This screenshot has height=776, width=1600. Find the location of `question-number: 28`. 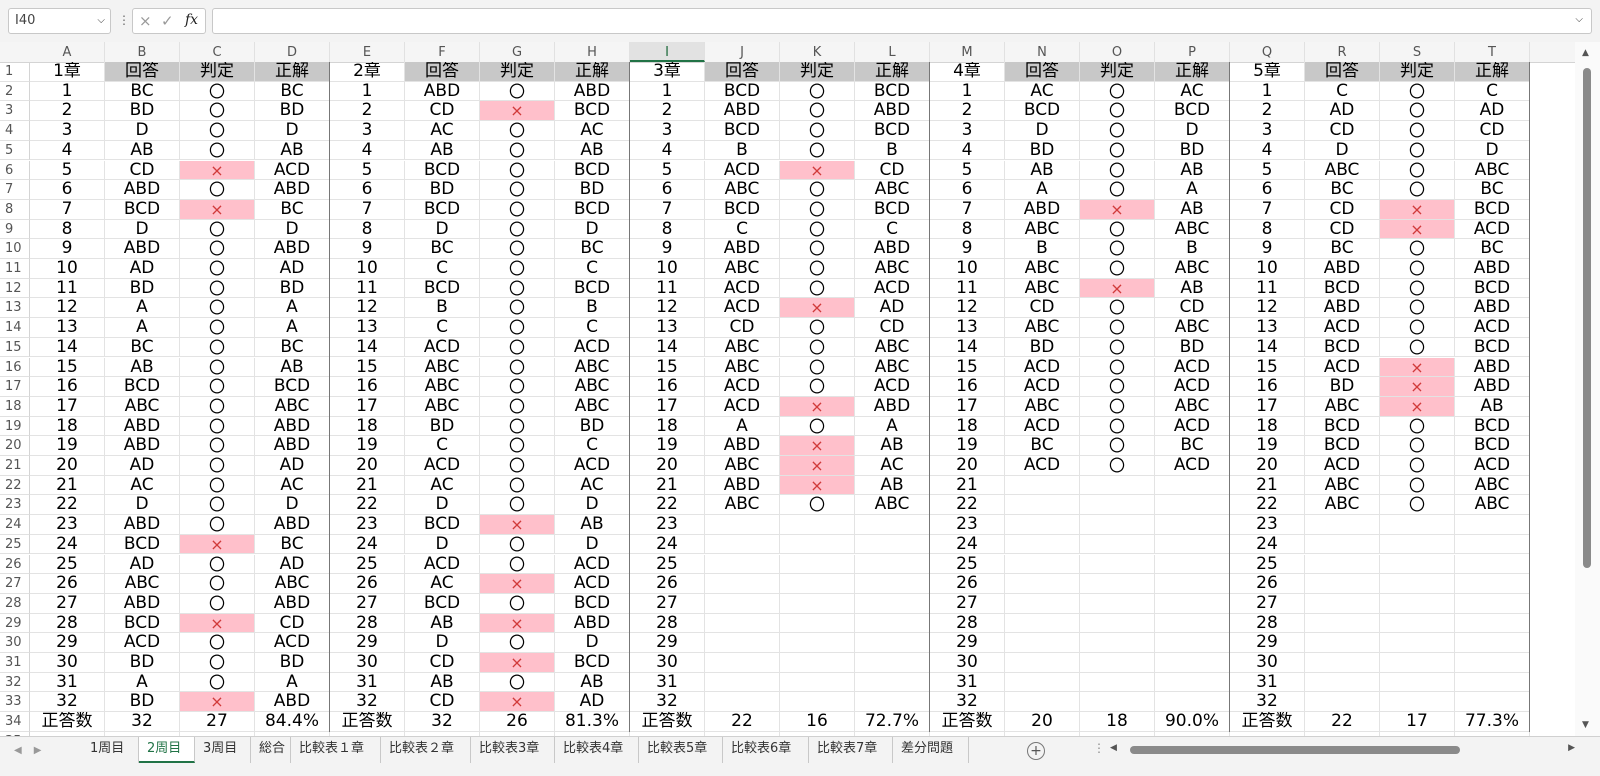

question-number: 28 is located at coordinates (367, 623).